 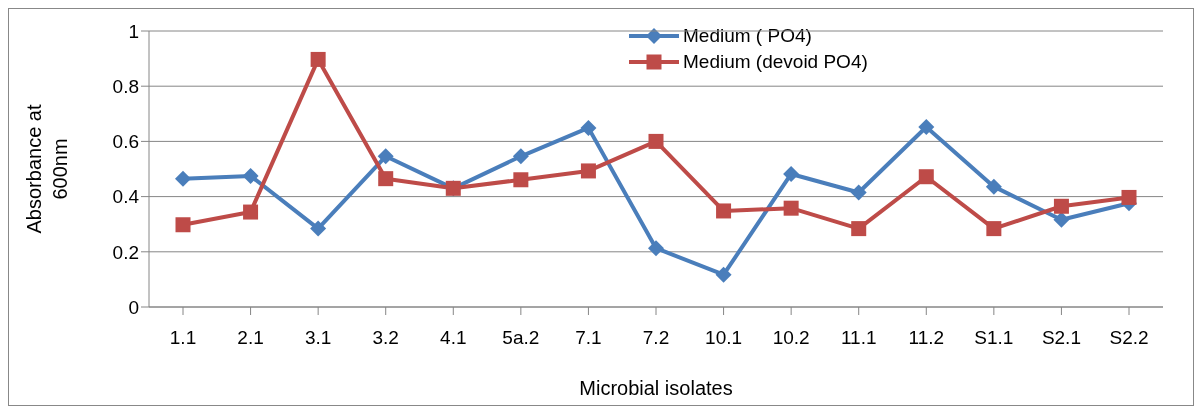 What do you see at coordinates (926, 338) in the screenshot?
I see `x-tick-label: 11.2` at bounding box center [926, 338].